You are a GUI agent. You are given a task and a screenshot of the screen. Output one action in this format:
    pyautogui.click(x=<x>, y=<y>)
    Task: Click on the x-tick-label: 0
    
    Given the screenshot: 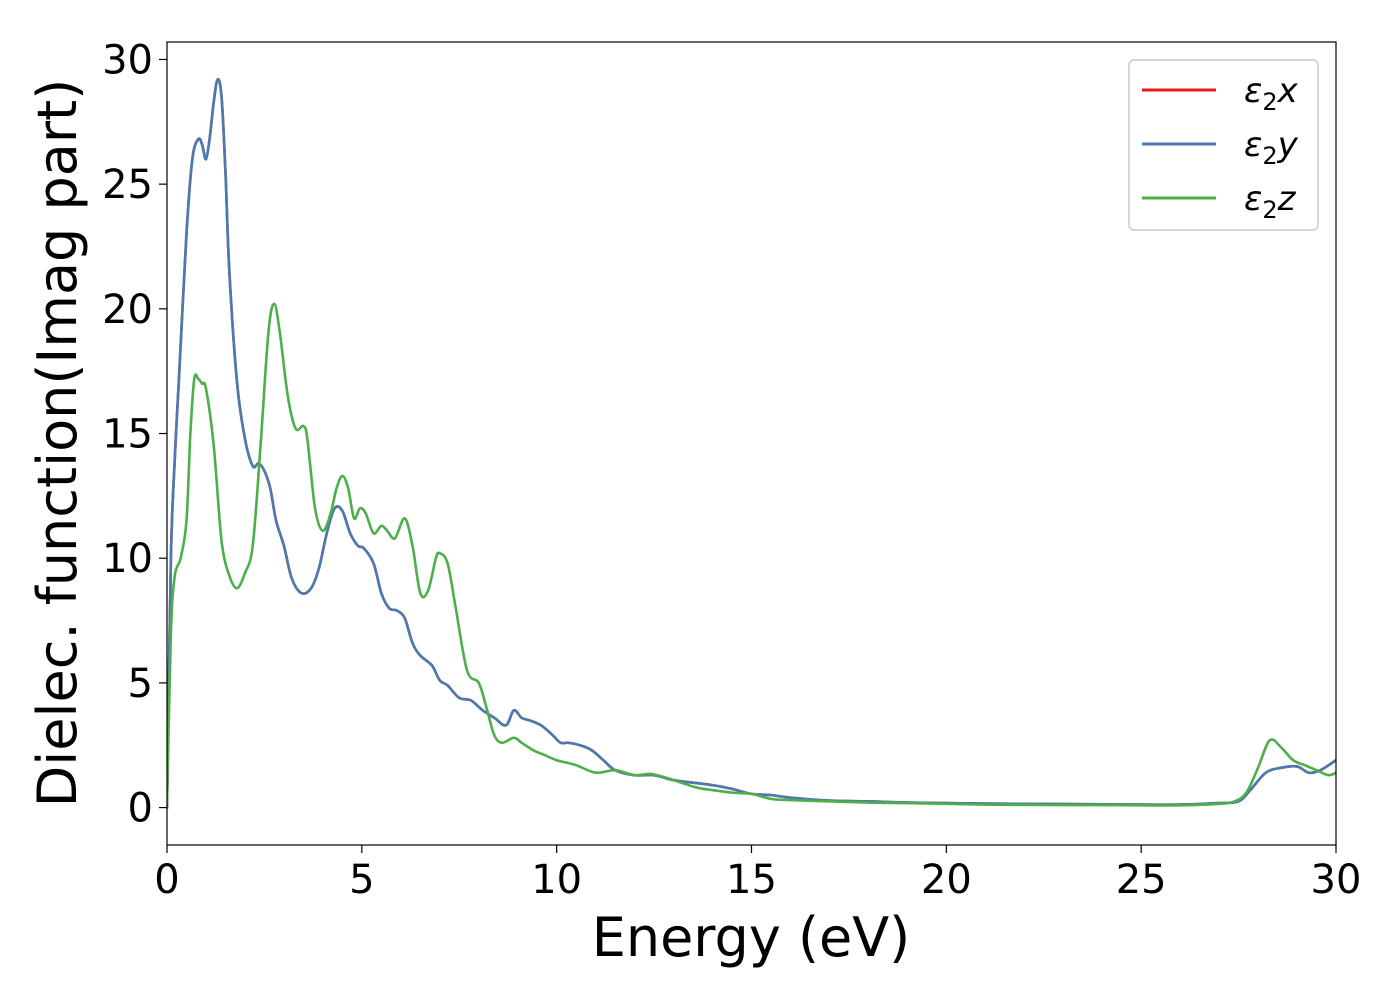 What is the action you would take?
    pyautogui.click(x=166, y=880)
    